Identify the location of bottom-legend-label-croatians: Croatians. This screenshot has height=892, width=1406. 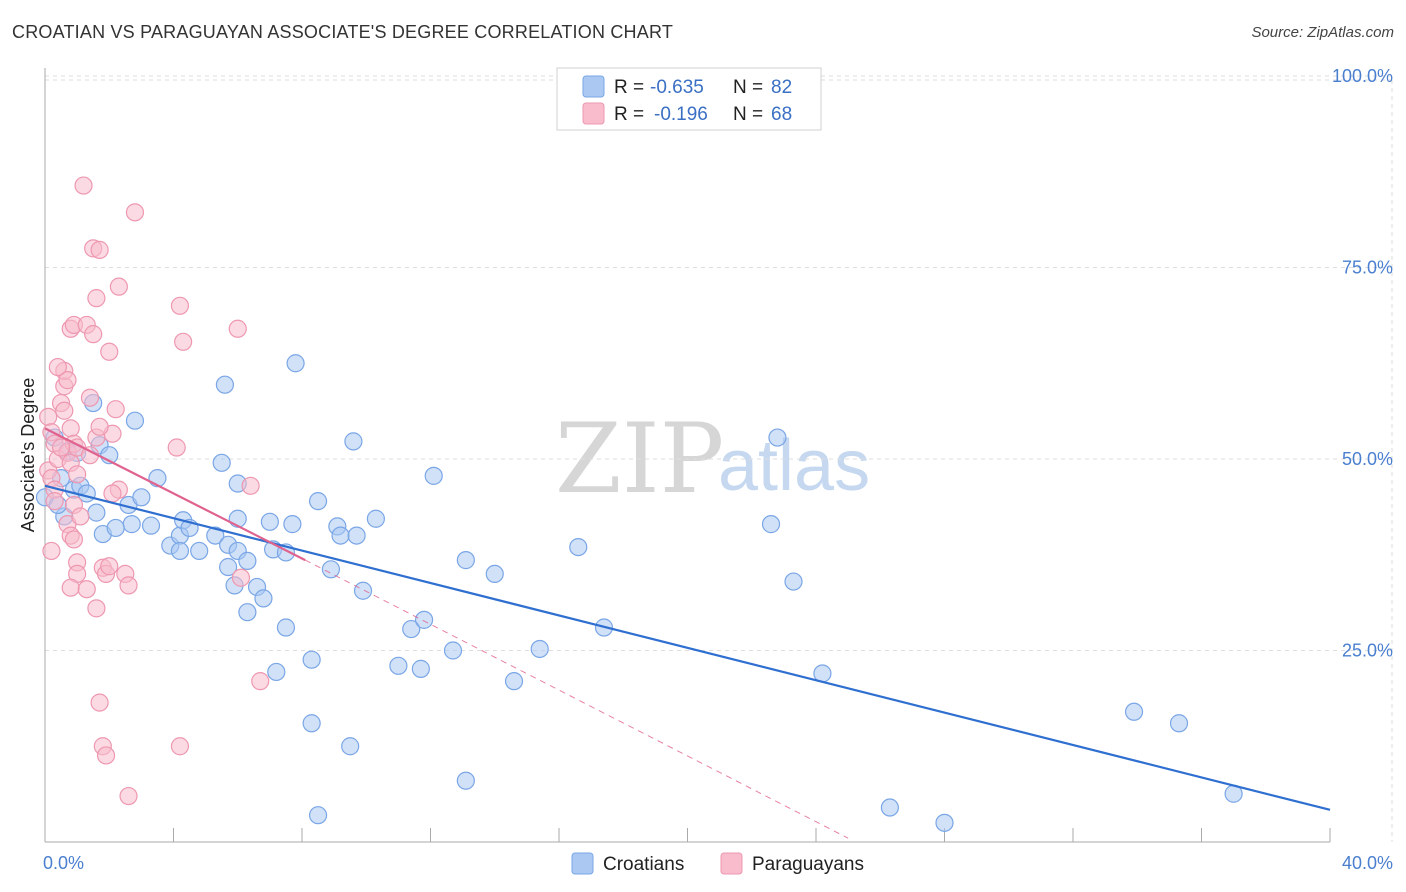
(643, 864).